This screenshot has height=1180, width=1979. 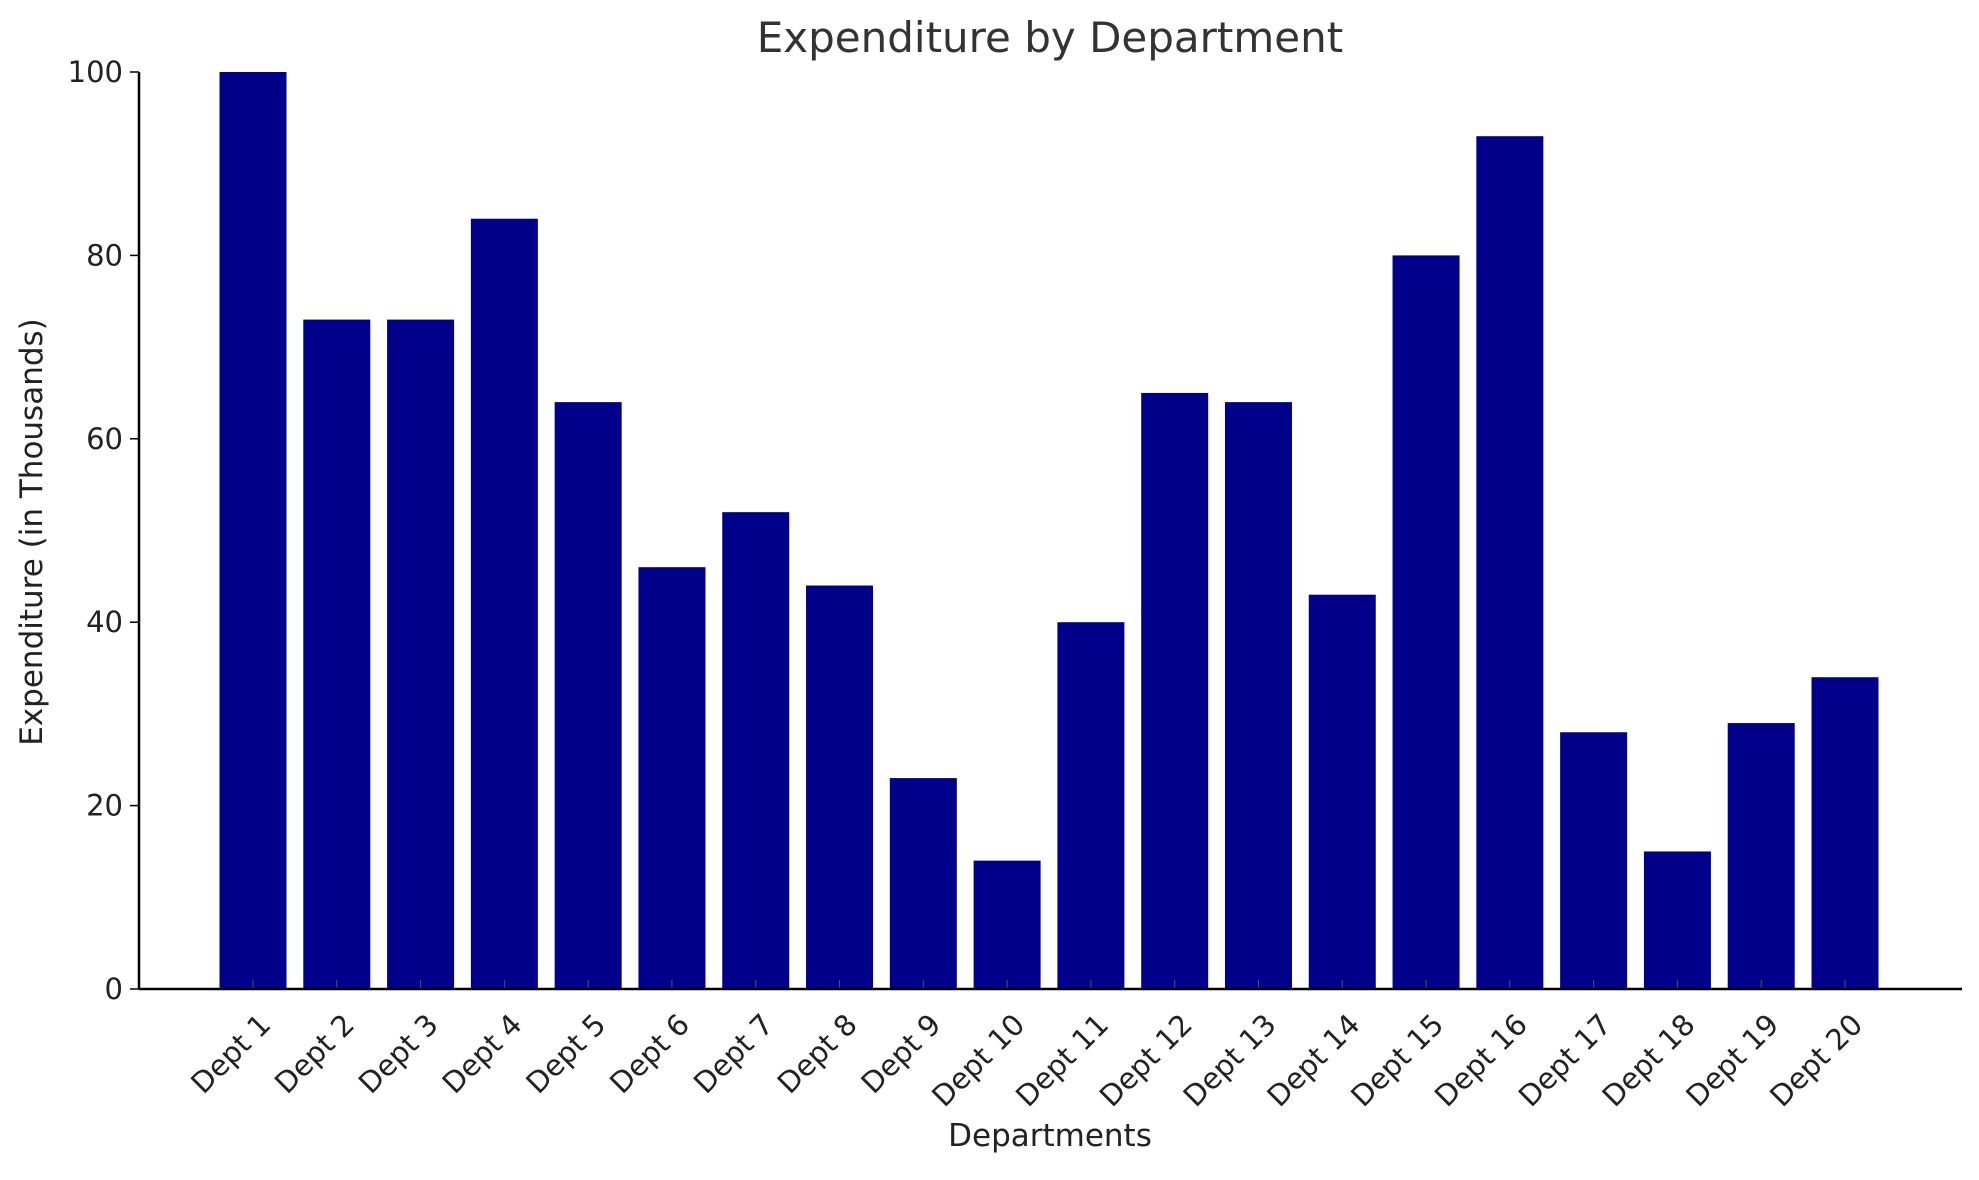 What do you see at coordinates (1397, 1060) in the screenshot?
I see `x-tick-label: Dept 15` at bounding box center [1397, 1060].